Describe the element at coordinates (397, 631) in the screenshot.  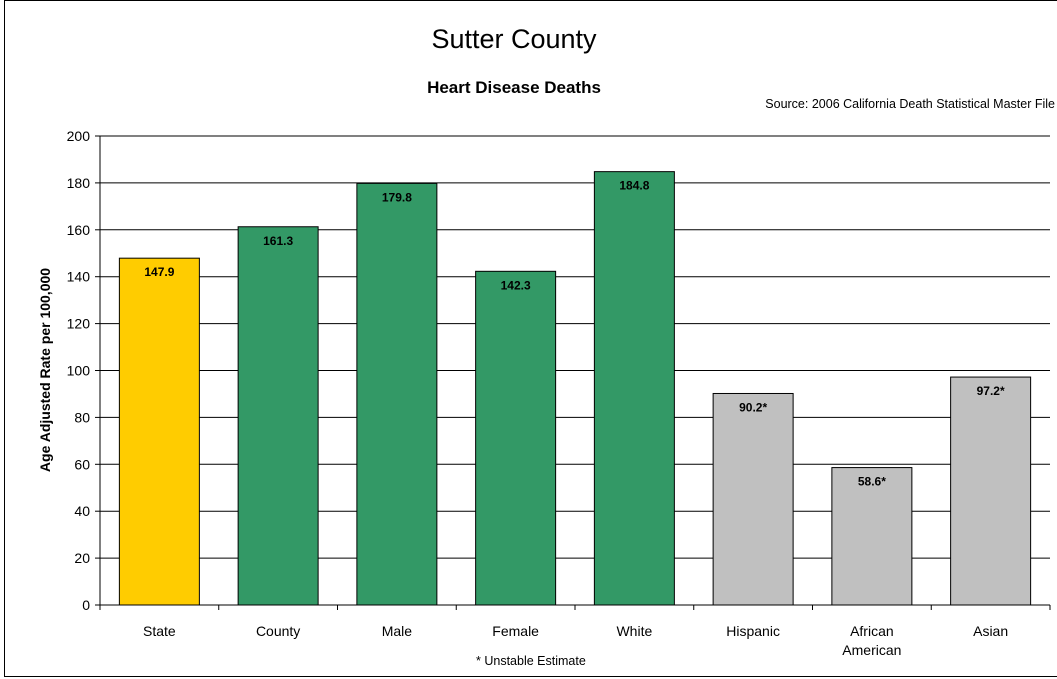
I see `x-category-label: Male` at that location.